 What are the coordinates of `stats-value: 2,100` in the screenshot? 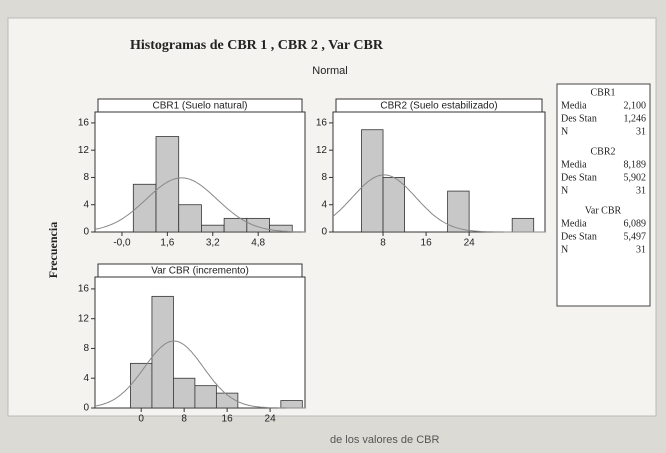 It's located at (635, 105).